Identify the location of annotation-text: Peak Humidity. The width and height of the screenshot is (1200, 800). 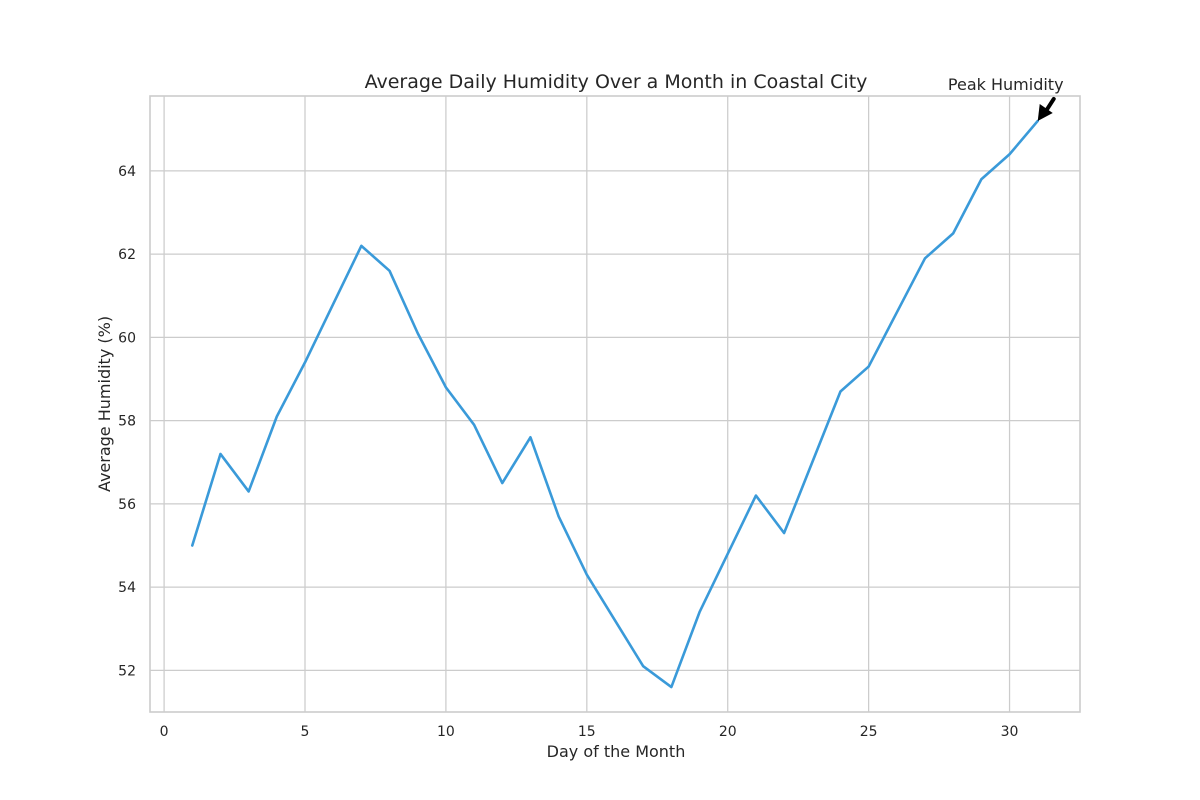
(1006, 84).